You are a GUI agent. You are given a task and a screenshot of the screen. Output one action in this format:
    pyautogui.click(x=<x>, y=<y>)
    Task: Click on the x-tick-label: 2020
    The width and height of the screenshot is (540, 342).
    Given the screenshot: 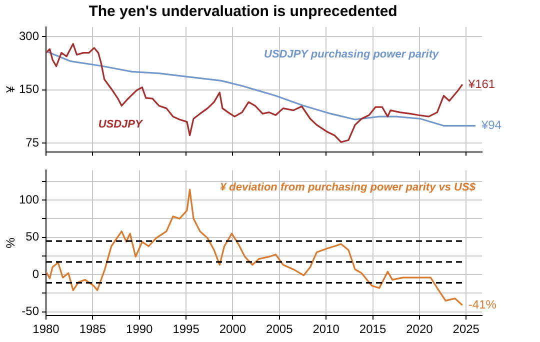 What is the action you would take?
    pyautogui.click(x=420, y=329)
    